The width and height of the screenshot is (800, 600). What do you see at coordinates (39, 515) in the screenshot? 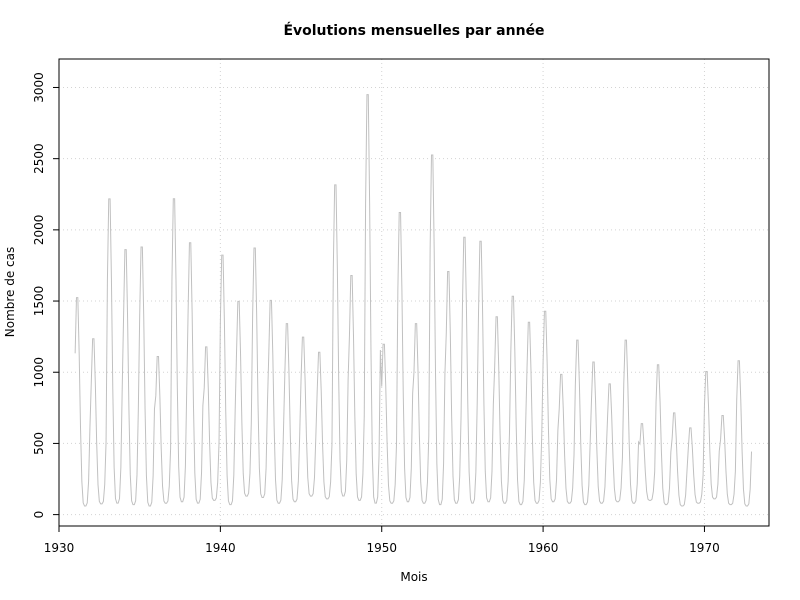
I see `y-tick-label: 0` at bounding box center [39, 515].